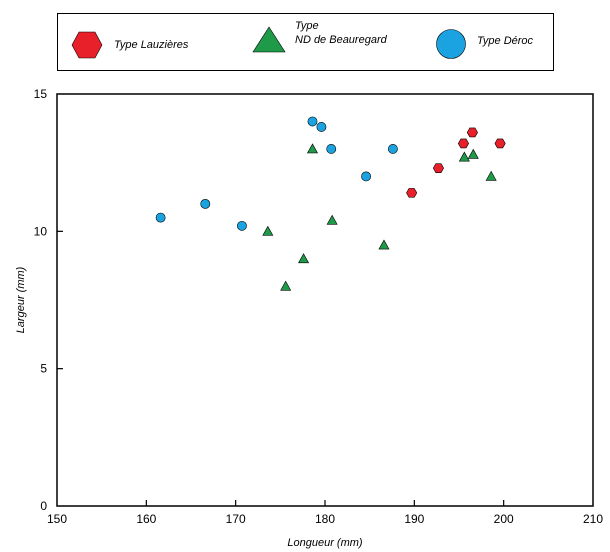 This screenshot has height=552, width=610. I want to click on x-tick-label: 210, so click(593, 519).